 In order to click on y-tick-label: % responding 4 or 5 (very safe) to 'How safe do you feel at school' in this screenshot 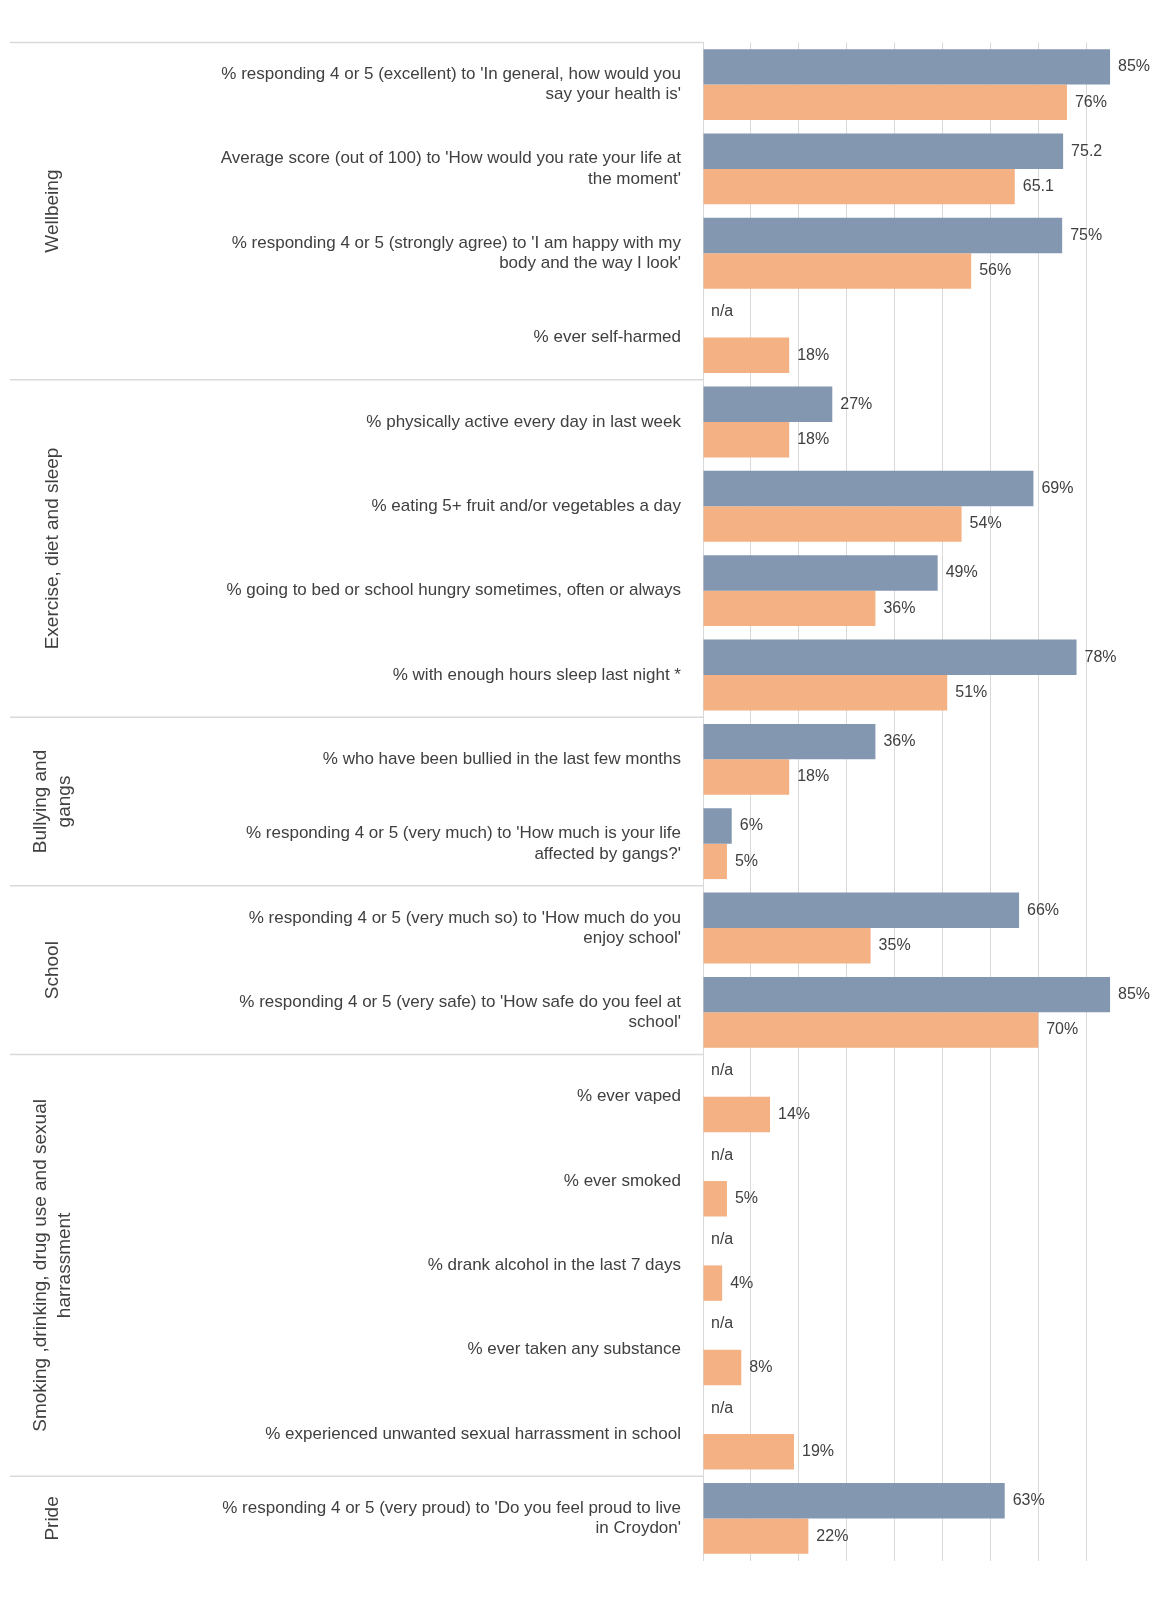, I will do `click(460, 1011)`.